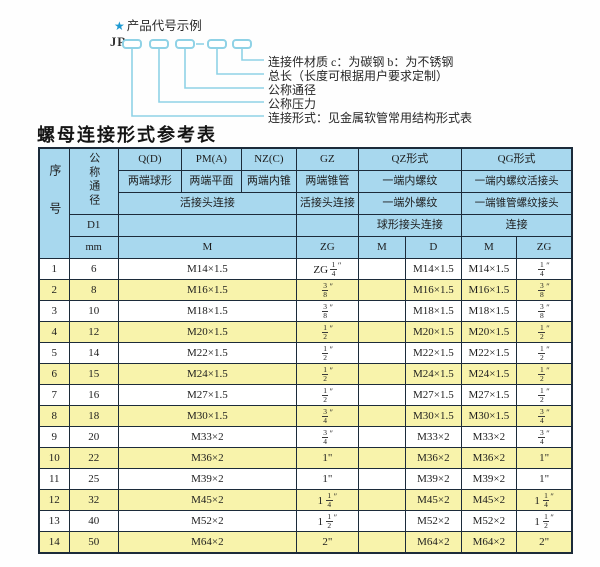 This screenshot has height=567, width=600. I want to click on code-boxes, so click(187, 44).